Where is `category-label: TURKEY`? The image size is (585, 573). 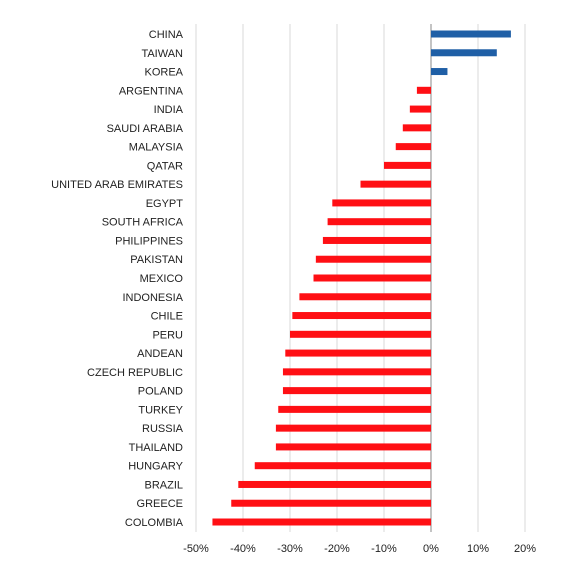 category-label: TURKEY is located at coordinates (160, 410).